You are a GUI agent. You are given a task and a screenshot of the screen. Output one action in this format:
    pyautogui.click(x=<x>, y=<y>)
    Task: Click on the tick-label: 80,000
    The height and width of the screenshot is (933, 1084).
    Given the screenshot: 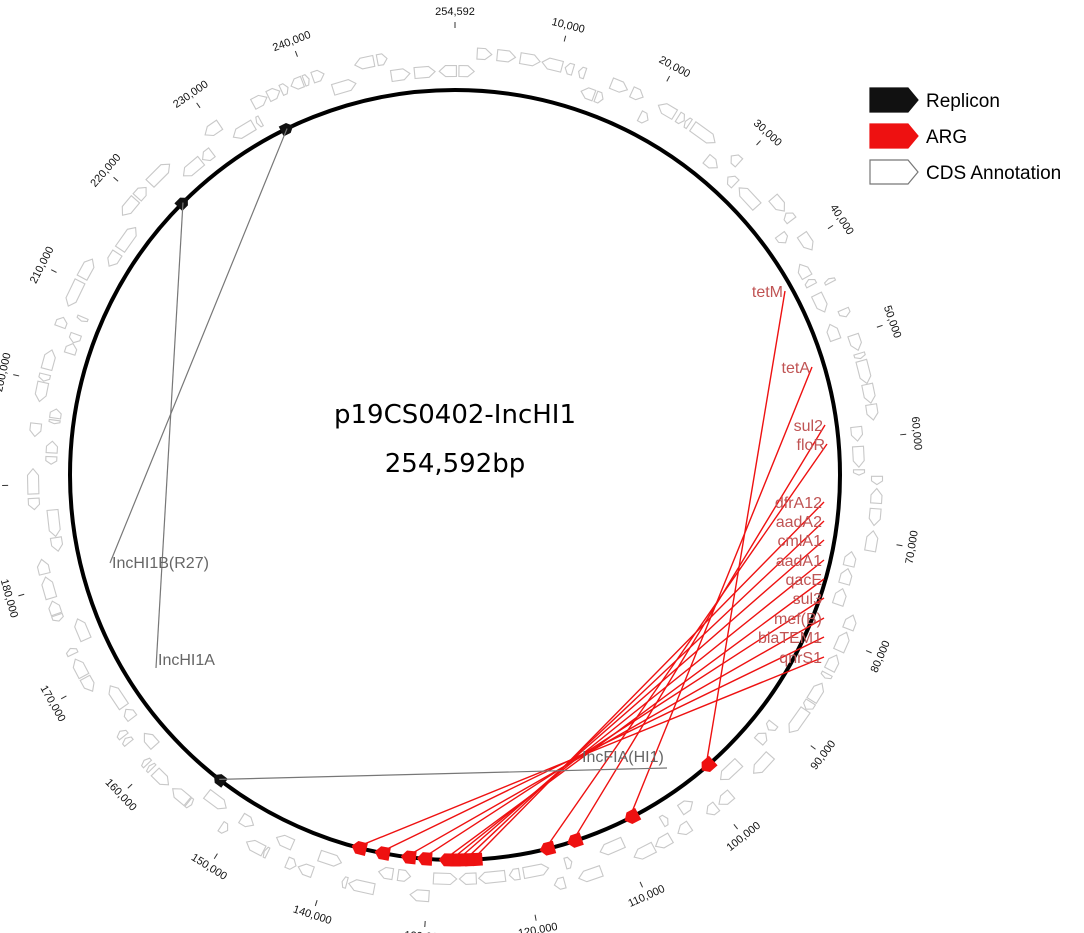 What is the action you would take?
    pyautogui.click(x=881, y=657)
    